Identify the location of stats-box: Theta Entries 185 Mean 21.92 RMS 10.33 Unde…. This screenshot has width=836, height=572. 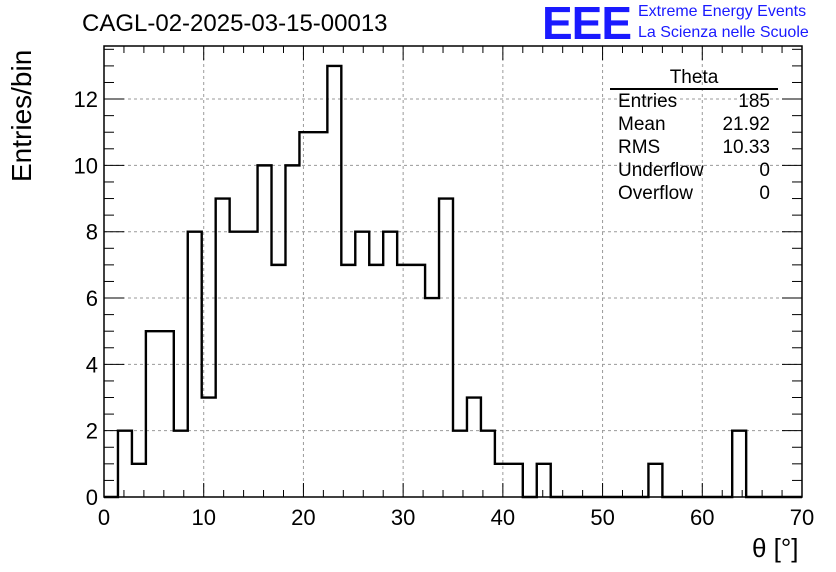
(694, 136).